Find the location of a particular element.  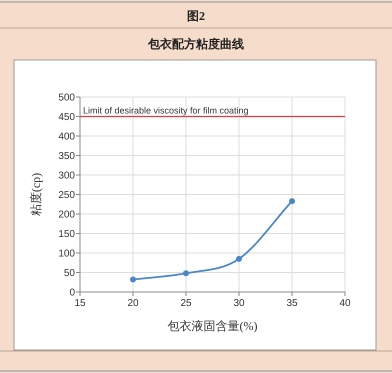

y-tick-label: 50 is located at coordinates (70, 273).